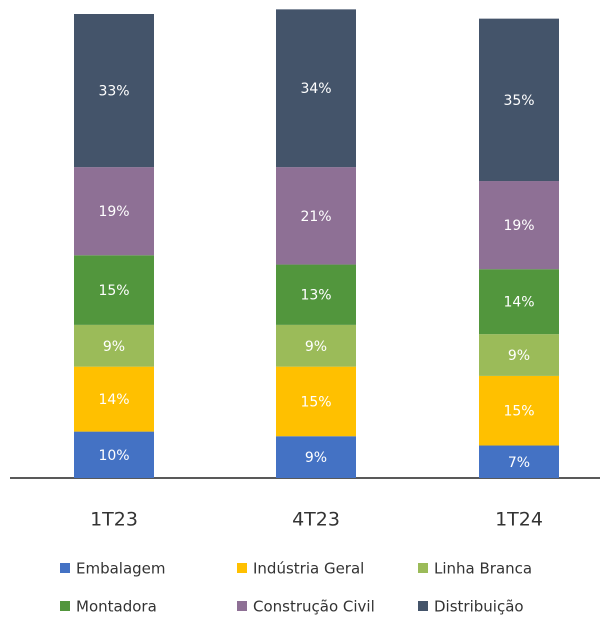  I want to click on legend-label: Montadora, so click(116, 607).